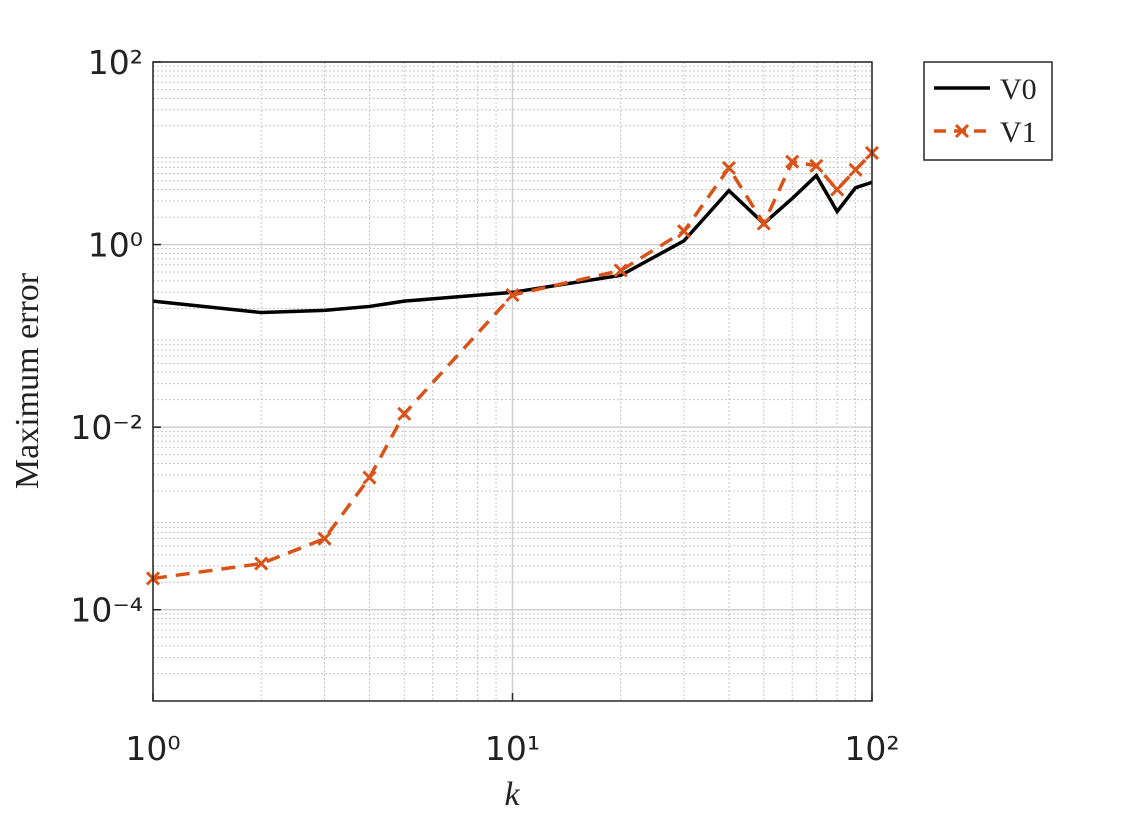 The image size is (1146, 833). I want to click on x-tick-label: 10¹, so click(512, 748).